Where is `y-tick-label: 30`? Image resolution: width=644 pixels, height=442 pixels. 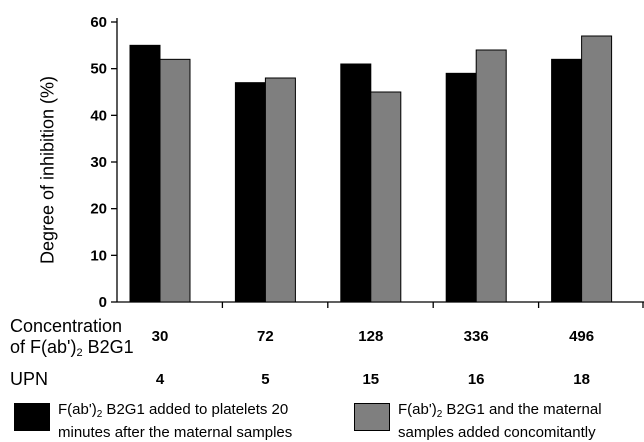 y-tick-label: 30 is located at coordinates (98, 162).